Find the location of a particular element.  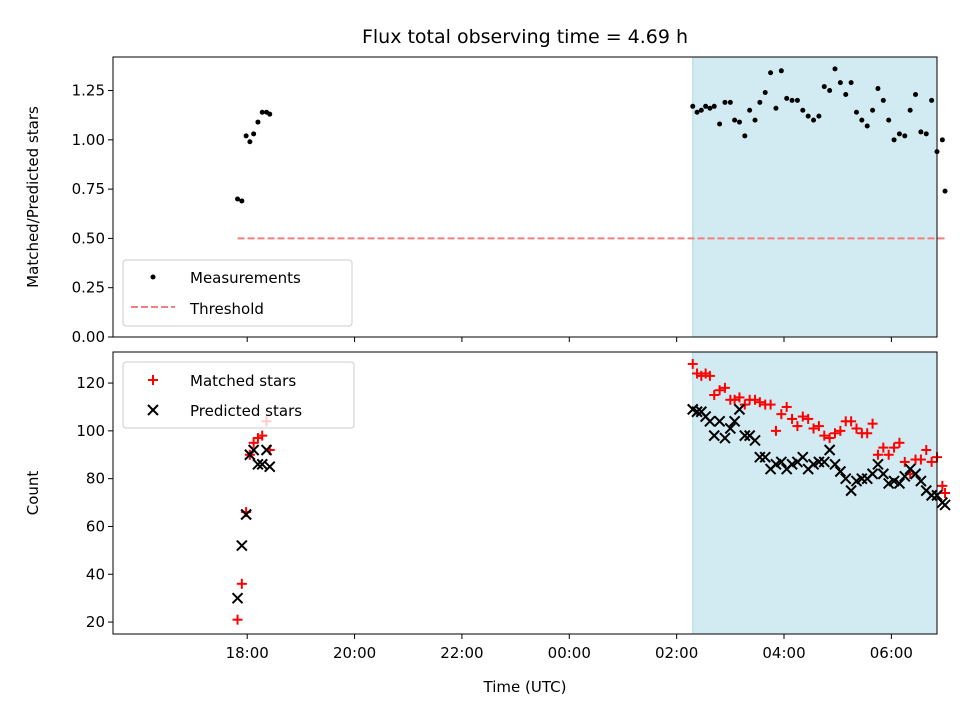

bottom-legend-box is located at coordinates (238, 395).